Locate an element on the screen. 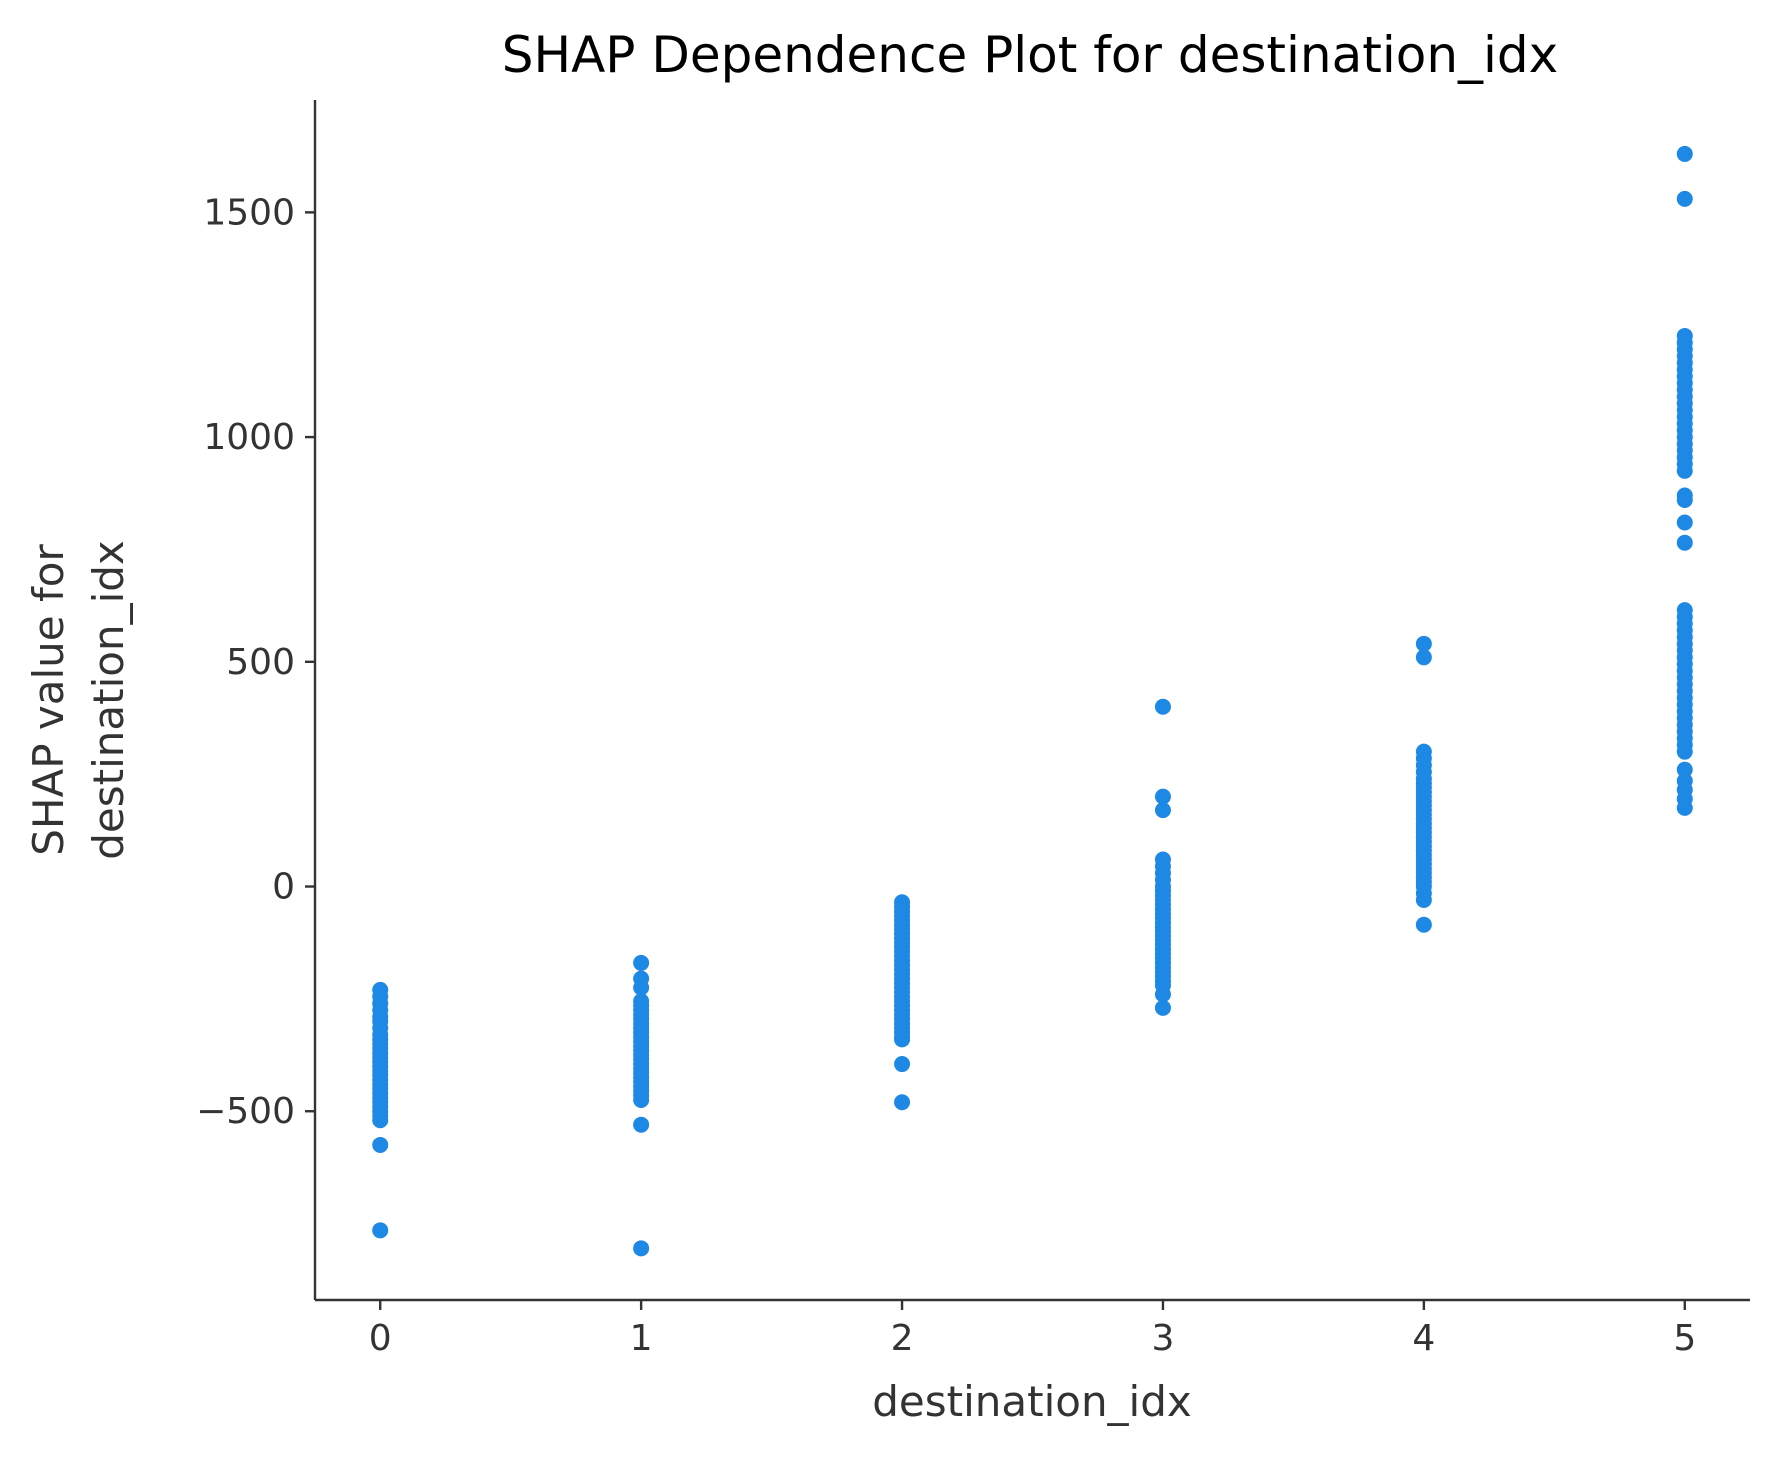 The width and height of the screenshot is (1773, 1477). y-axis-title-line-2: destination_idx is located at coordinates (108, 700).